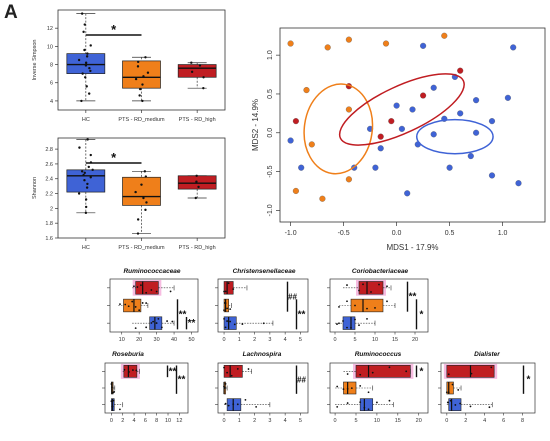 This screenshot has height=441, width=550. Describe the element at coordinates (465, 421) in the screenshot. I see `x-tick-label: 2` at that location.